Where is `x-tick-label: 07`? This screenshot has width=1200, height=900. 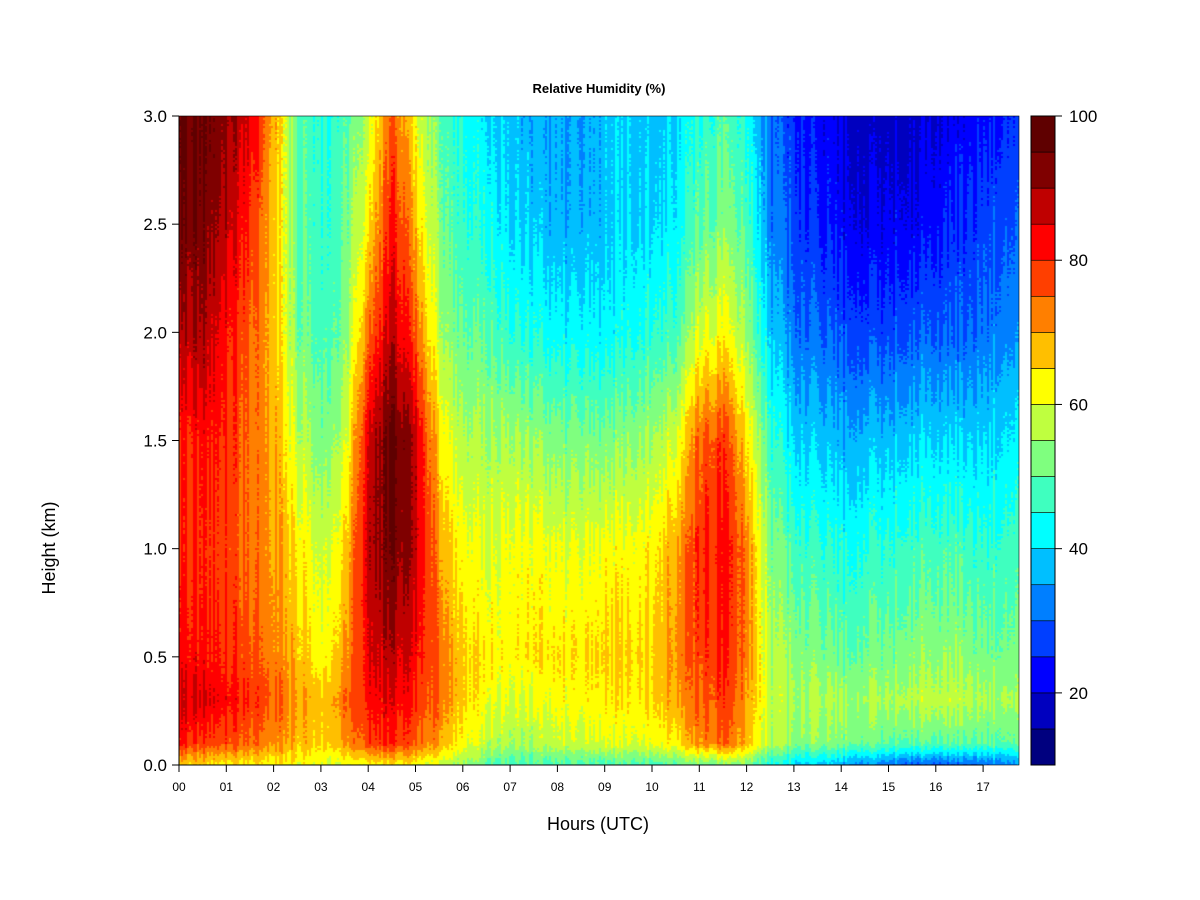
x-tick-label: 07 is located at coordinates (510, 787).